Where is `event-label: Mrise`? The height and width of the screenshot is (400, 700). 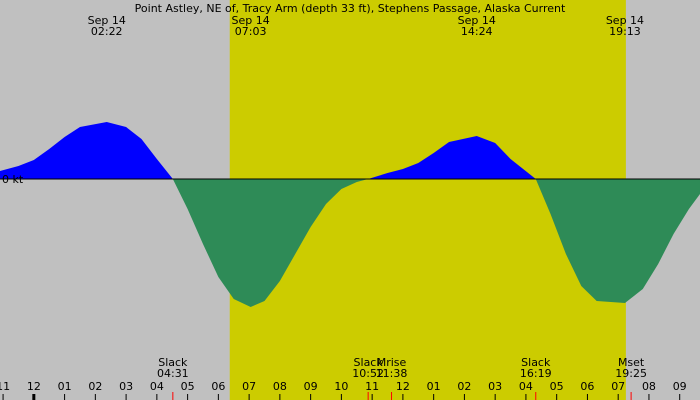 event-label: Mrise is located at coordinates (392, 362).